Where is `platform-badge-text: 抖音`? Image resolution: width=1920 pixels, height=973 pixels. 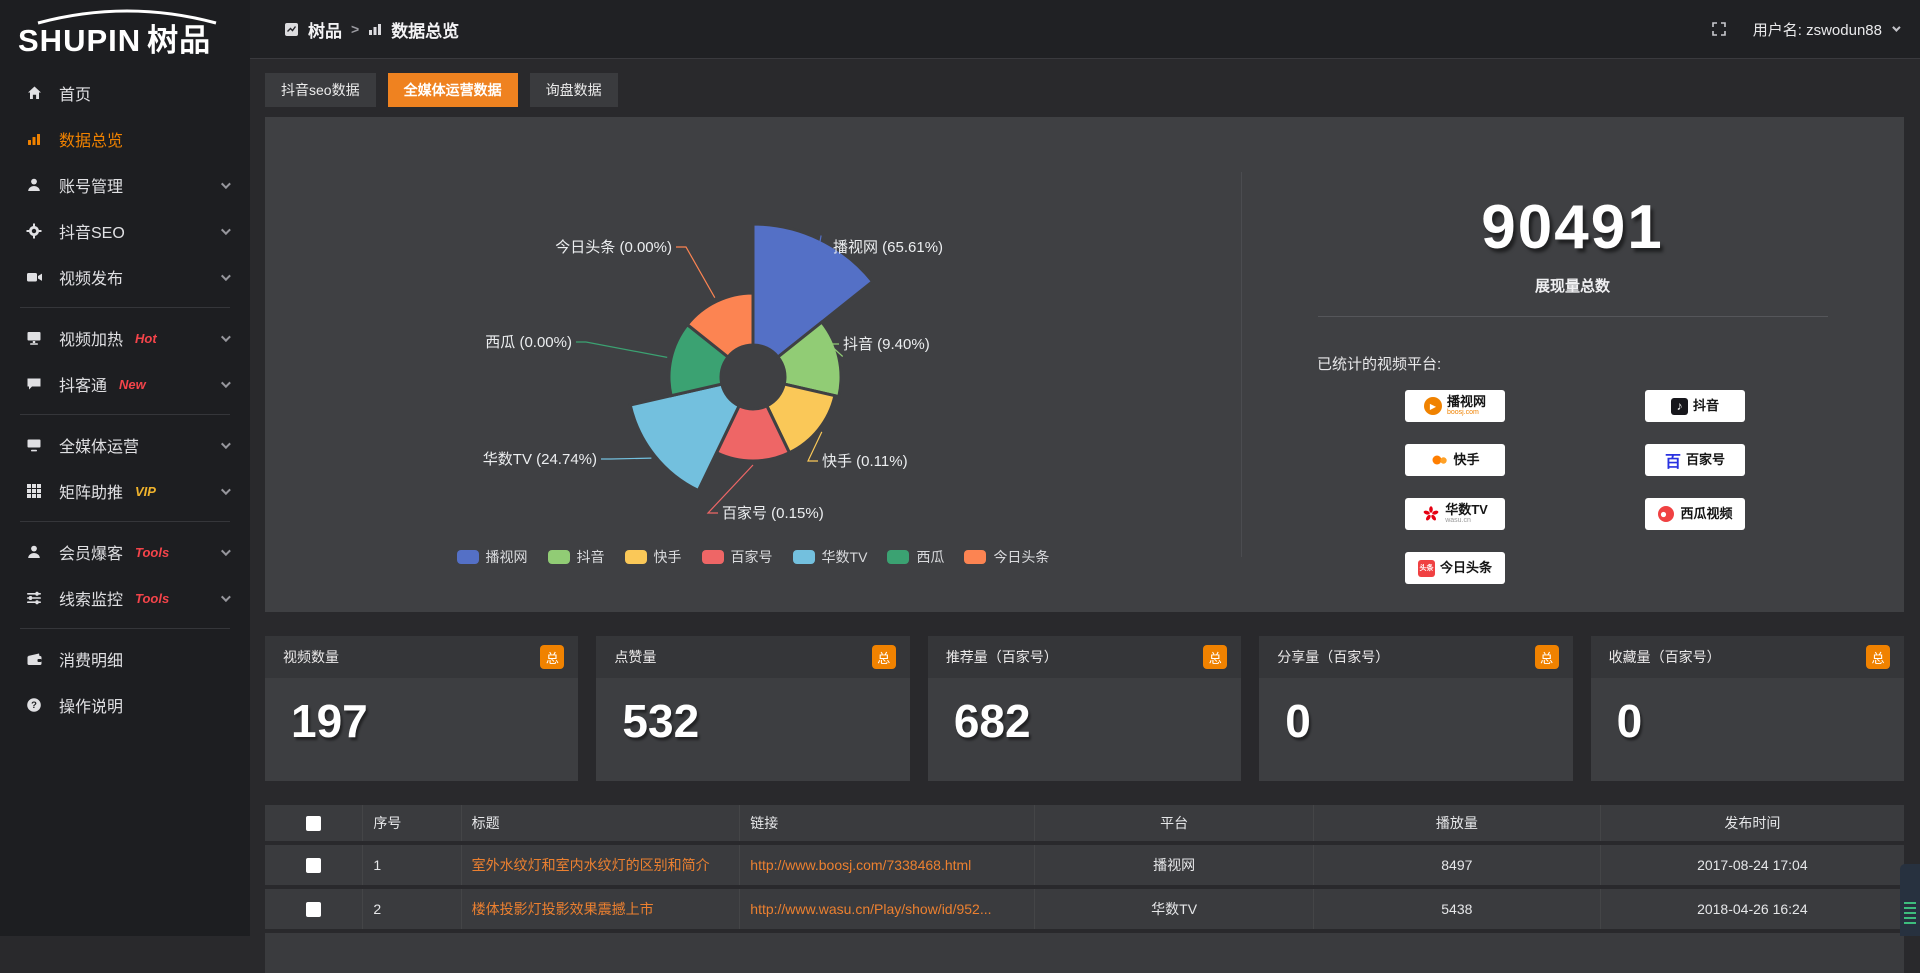 platform-badge-text: 抖音 is located at coordinates (1706, 406).